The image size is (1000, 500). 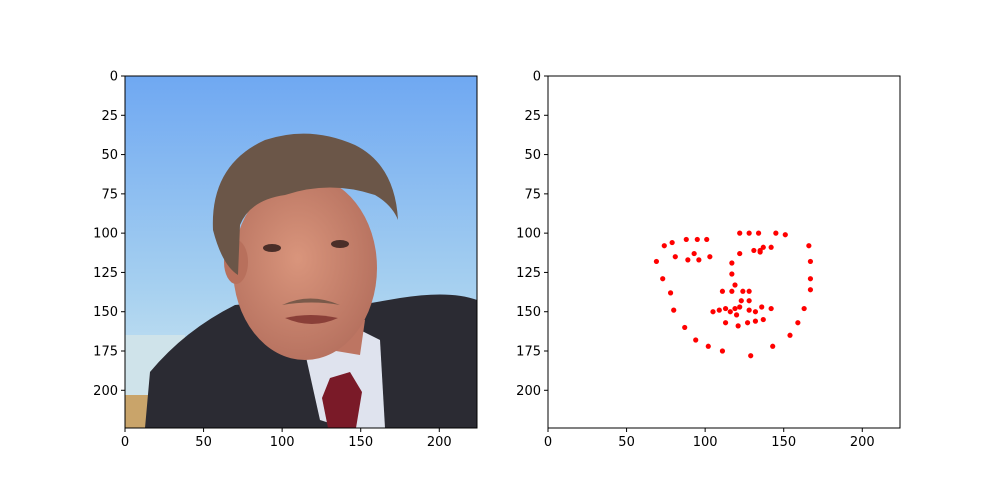 What do you see at coordinates (528, 234) in the screenshot?
I see `scatter-ytick-label: 100` at bounding box center [528, 234].